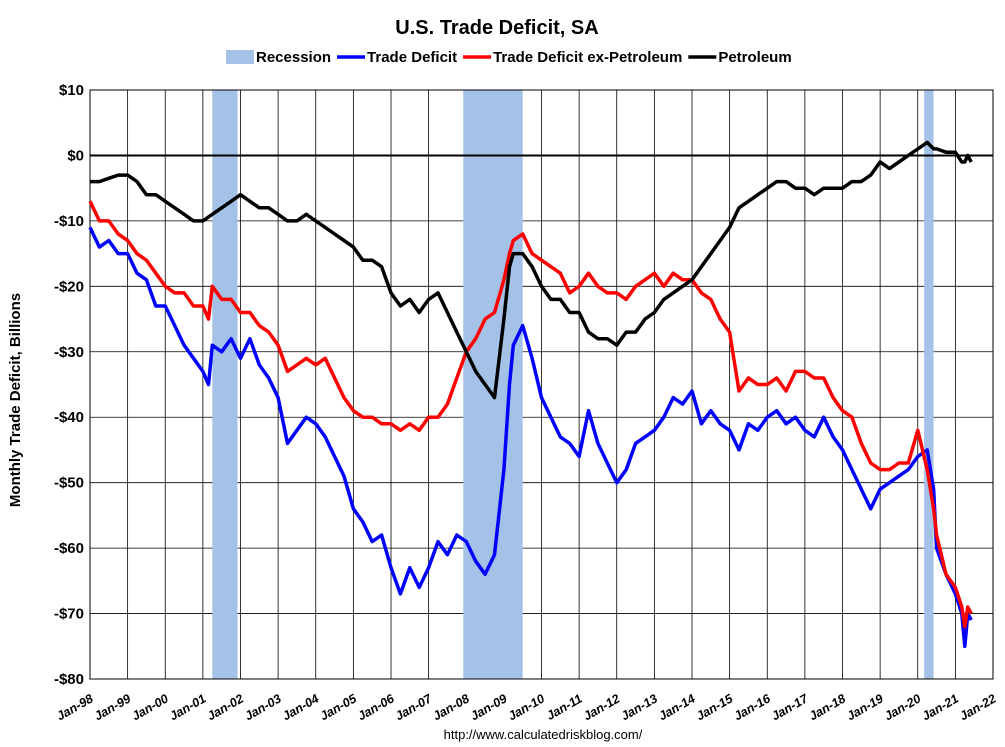 The image size is (1005, 747). I want to click on legend-entry: Trade Deficit ex-Petroleum, so click(587, 57).